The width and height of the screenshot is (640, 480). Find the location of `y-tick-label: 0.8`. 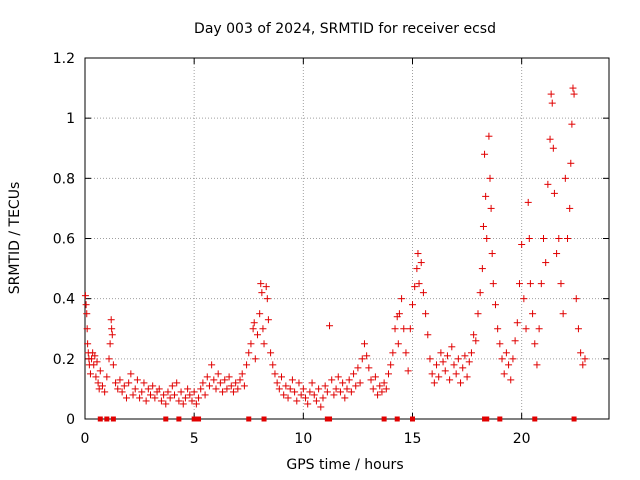

y-tick-label: 0.8 is located at coordinates (64, 179).